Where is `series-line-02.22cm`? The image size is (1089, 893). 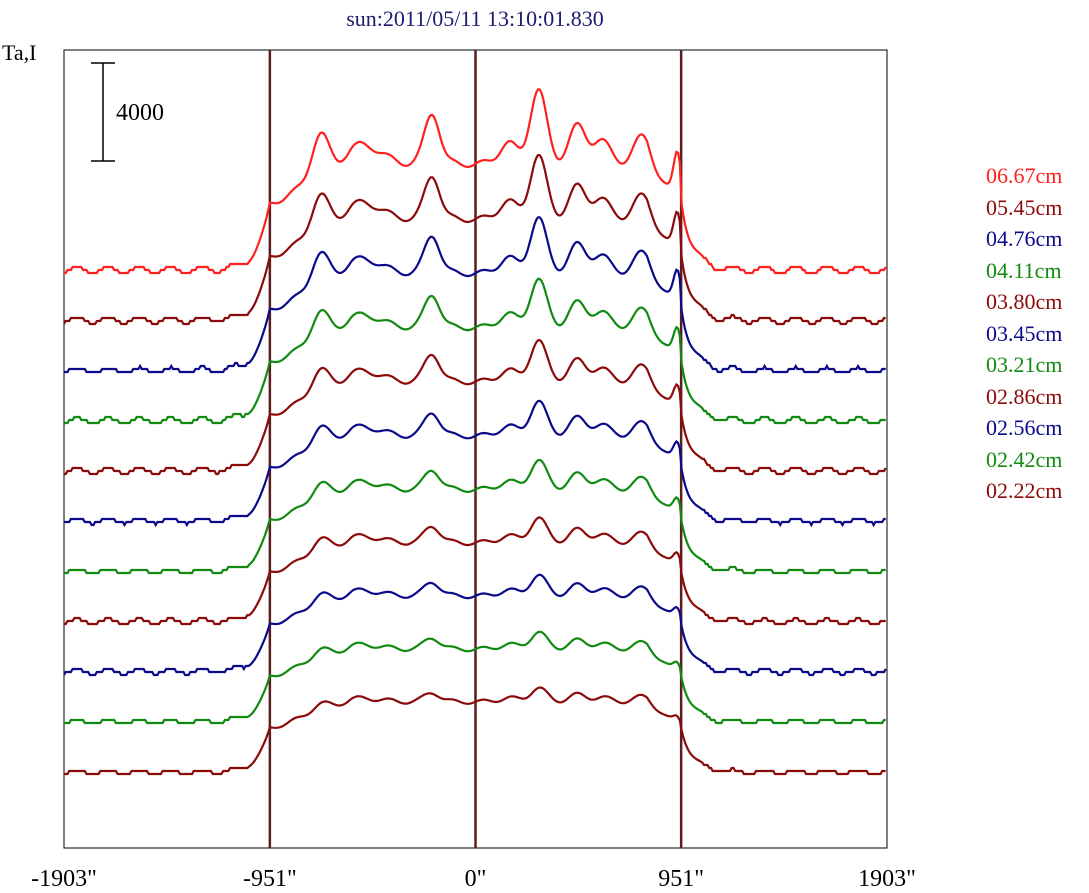 series-line-02.22cm is located at coordinates (475, 731).